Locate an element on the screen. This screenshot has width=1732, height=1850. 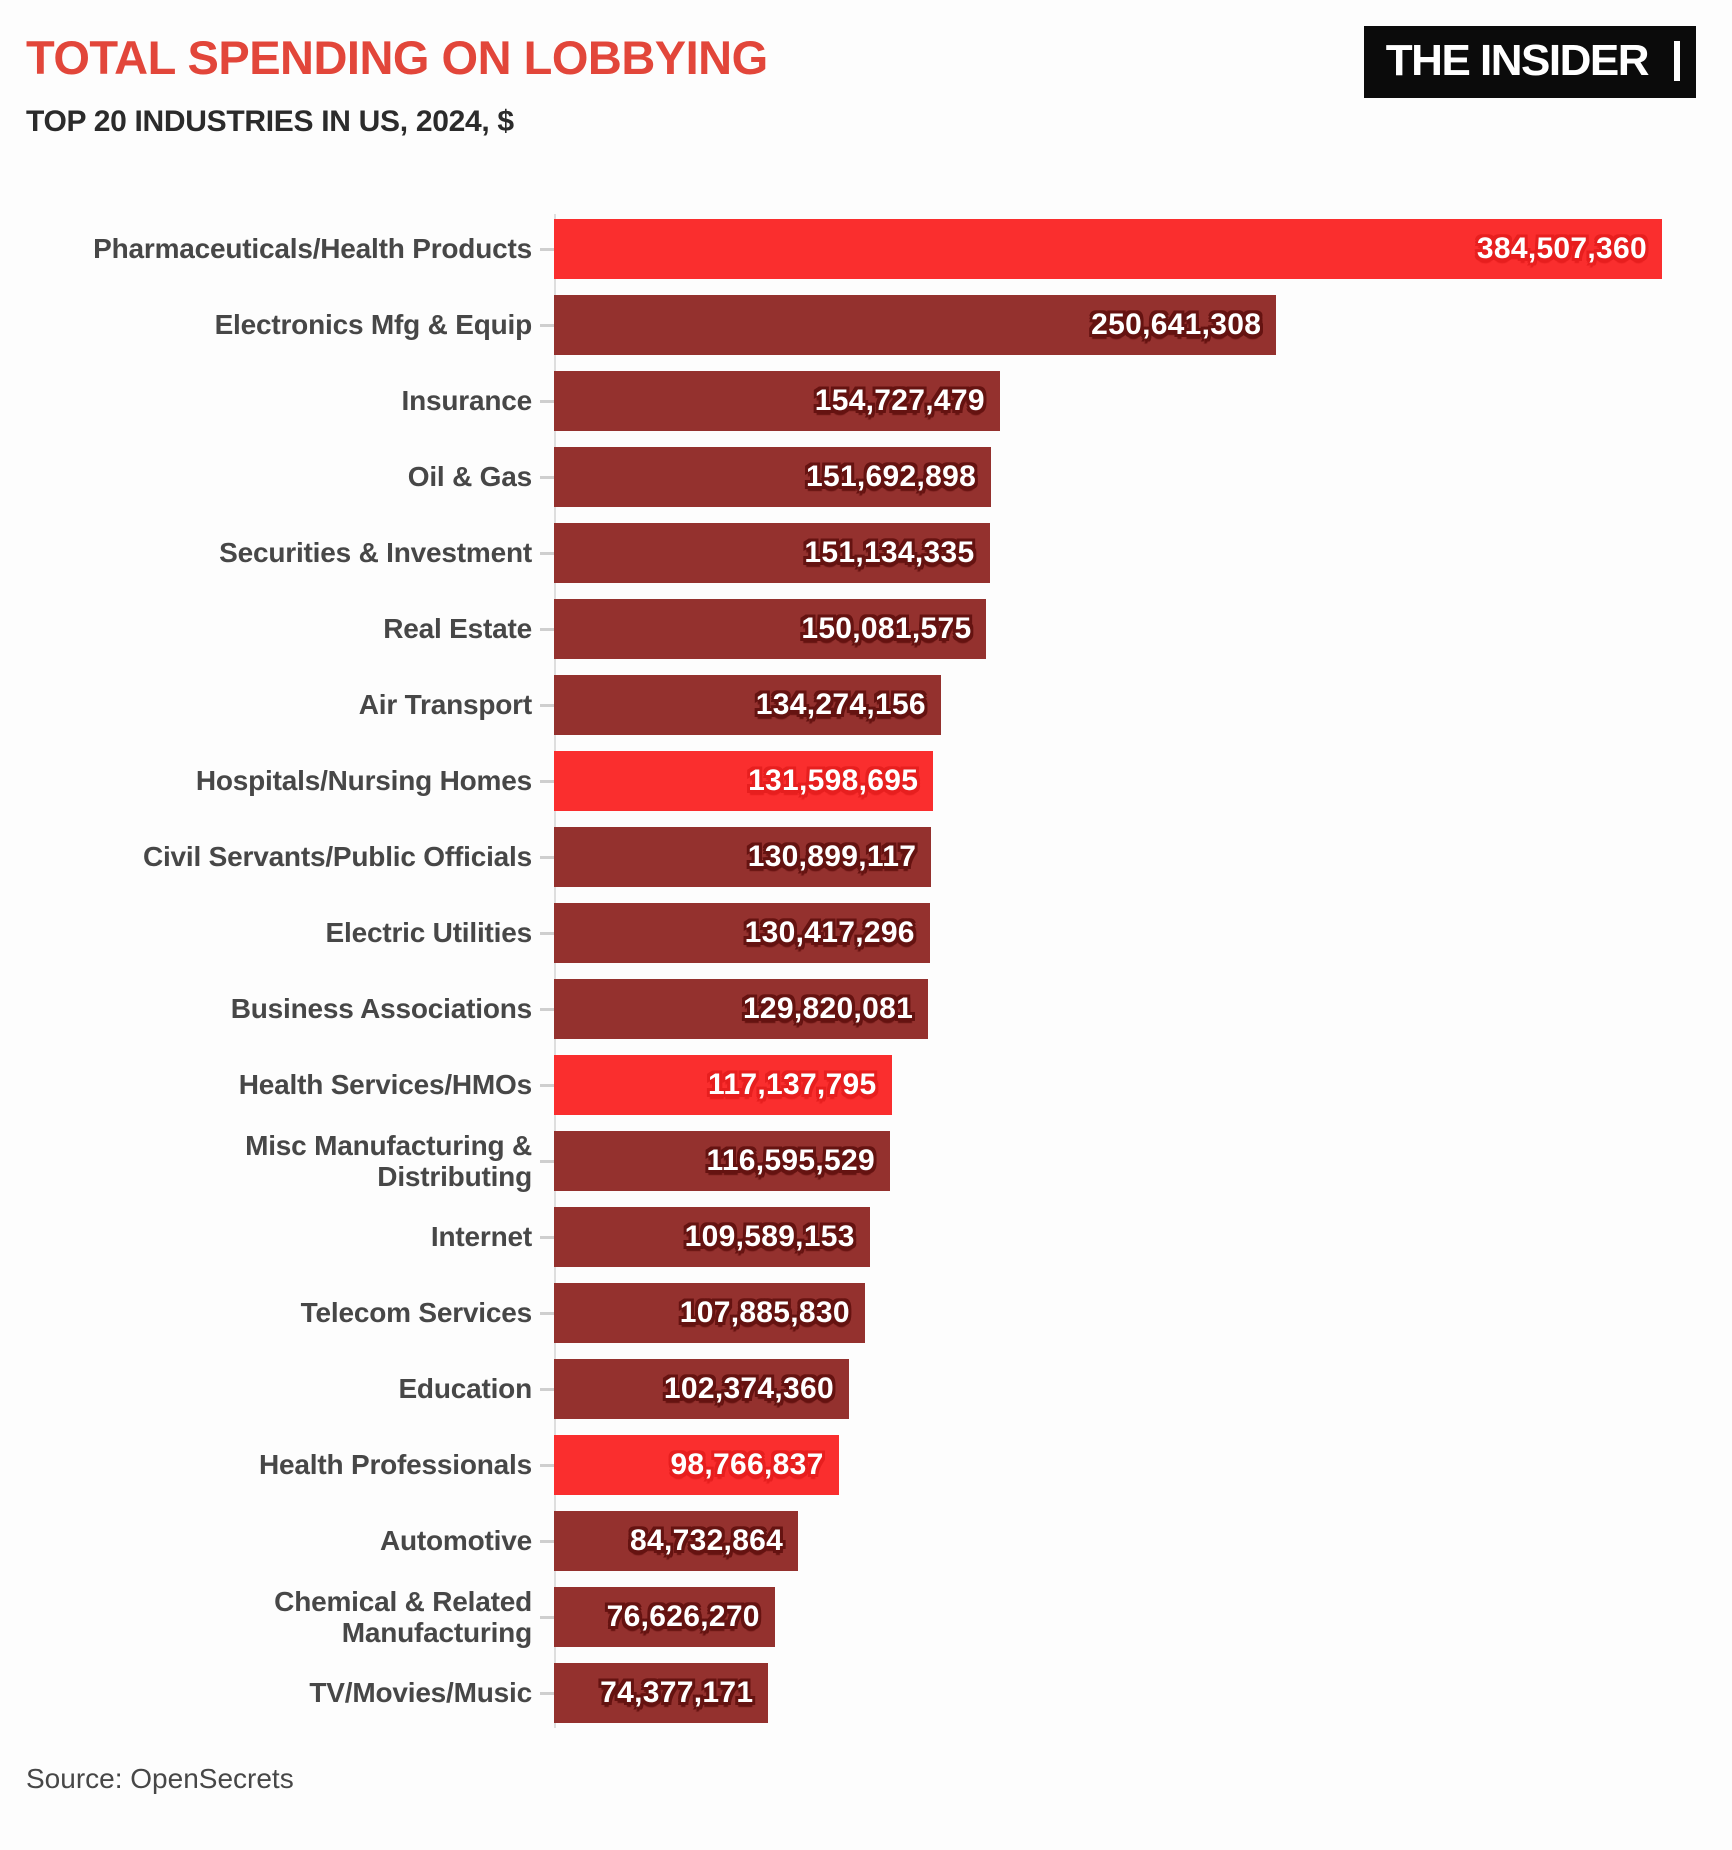
bar: 109,589,153 is located at coordinates (712, 1237).